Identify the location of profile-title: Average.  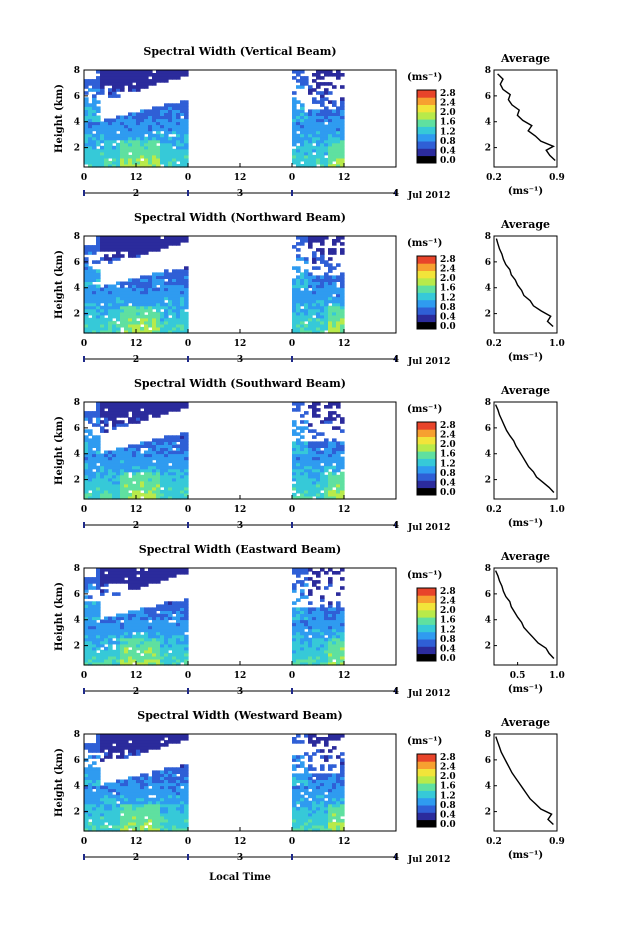
(525, 722).